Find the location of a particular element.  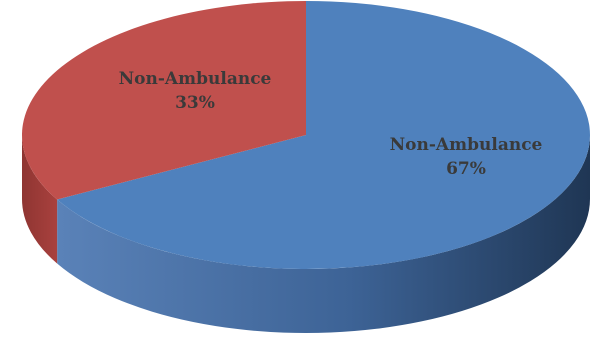

slice-label-percent-1: 67% is located at coordinates (466, 169).